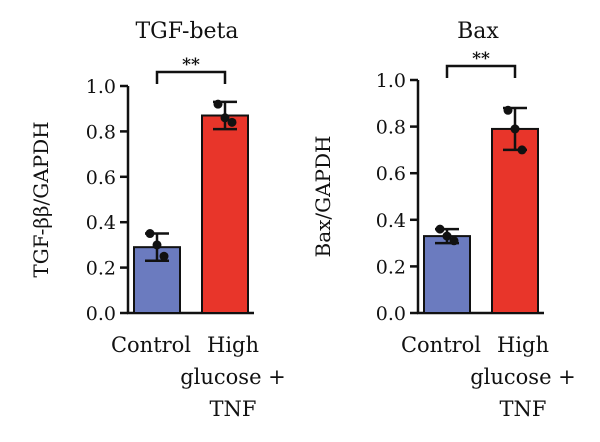  Describe the element at coordinates (41, 199) in the screenshot. I see `y-axis-label: TGF-ββ/GAPDH` at that location.